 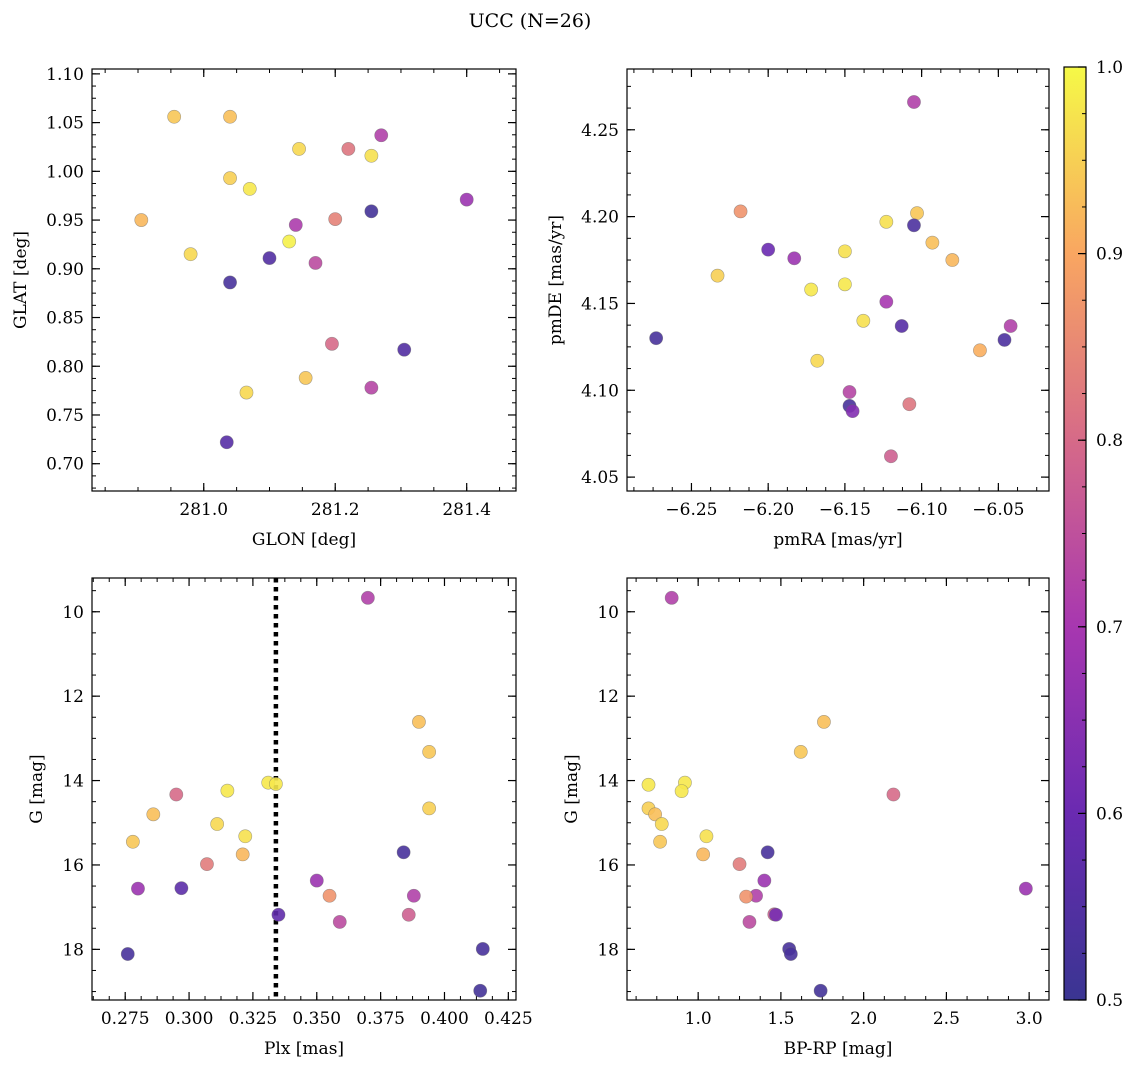 I want to click on y-tick-label: 1.10, so click(x=65, y=75).